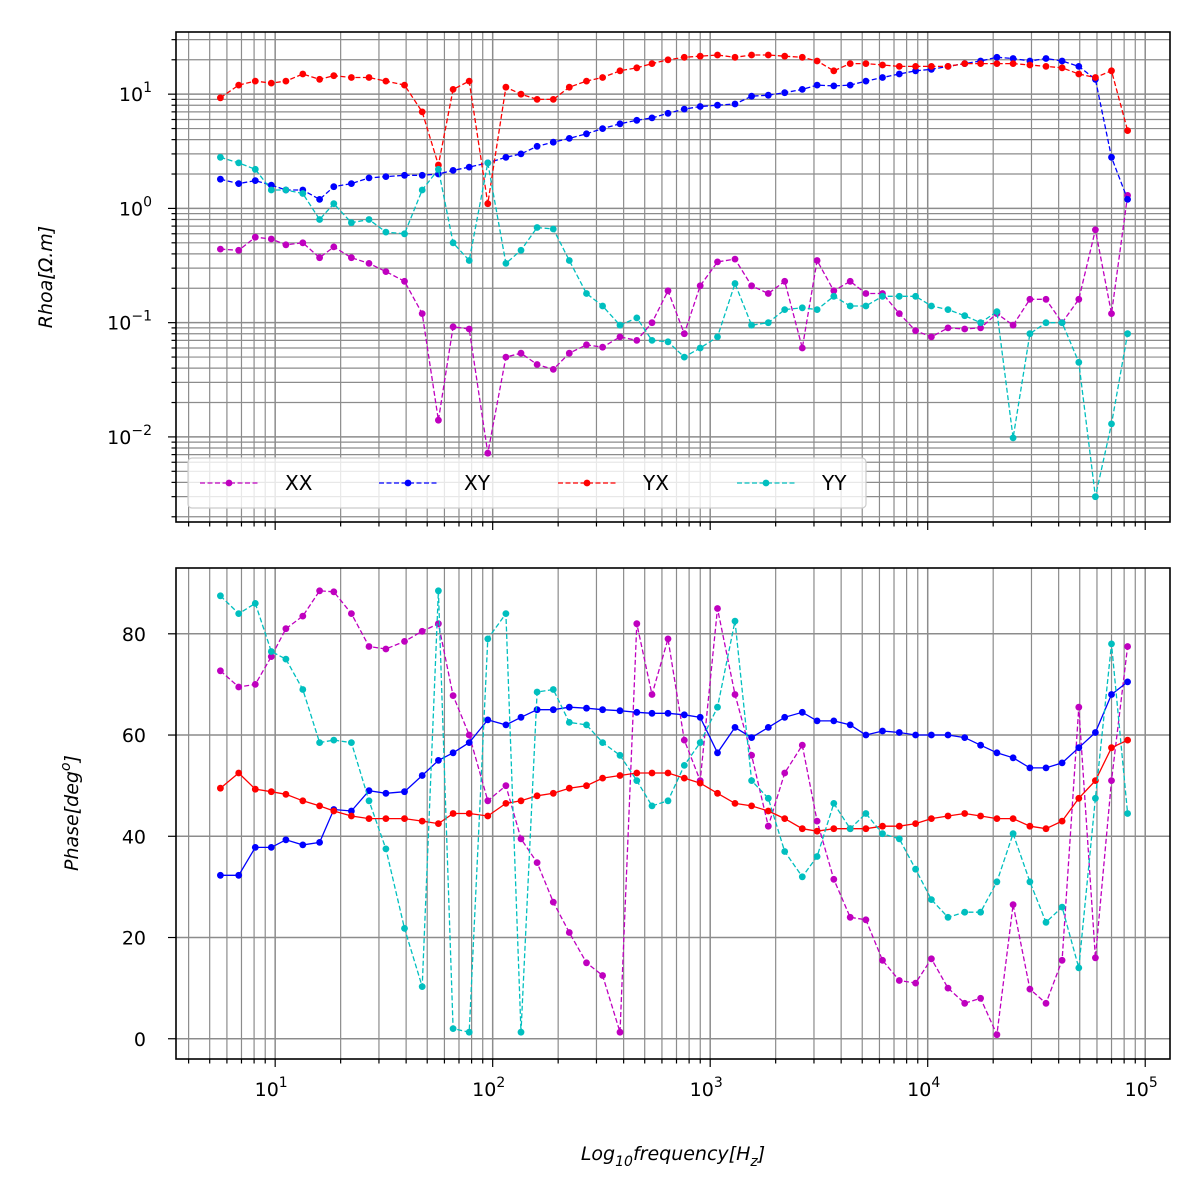 The image size is (1200, 1200). What do you see at coordinates (134, 736) in the screenshot?
I see `phase-ytick-label: 60` at bounding box center [134, 736].